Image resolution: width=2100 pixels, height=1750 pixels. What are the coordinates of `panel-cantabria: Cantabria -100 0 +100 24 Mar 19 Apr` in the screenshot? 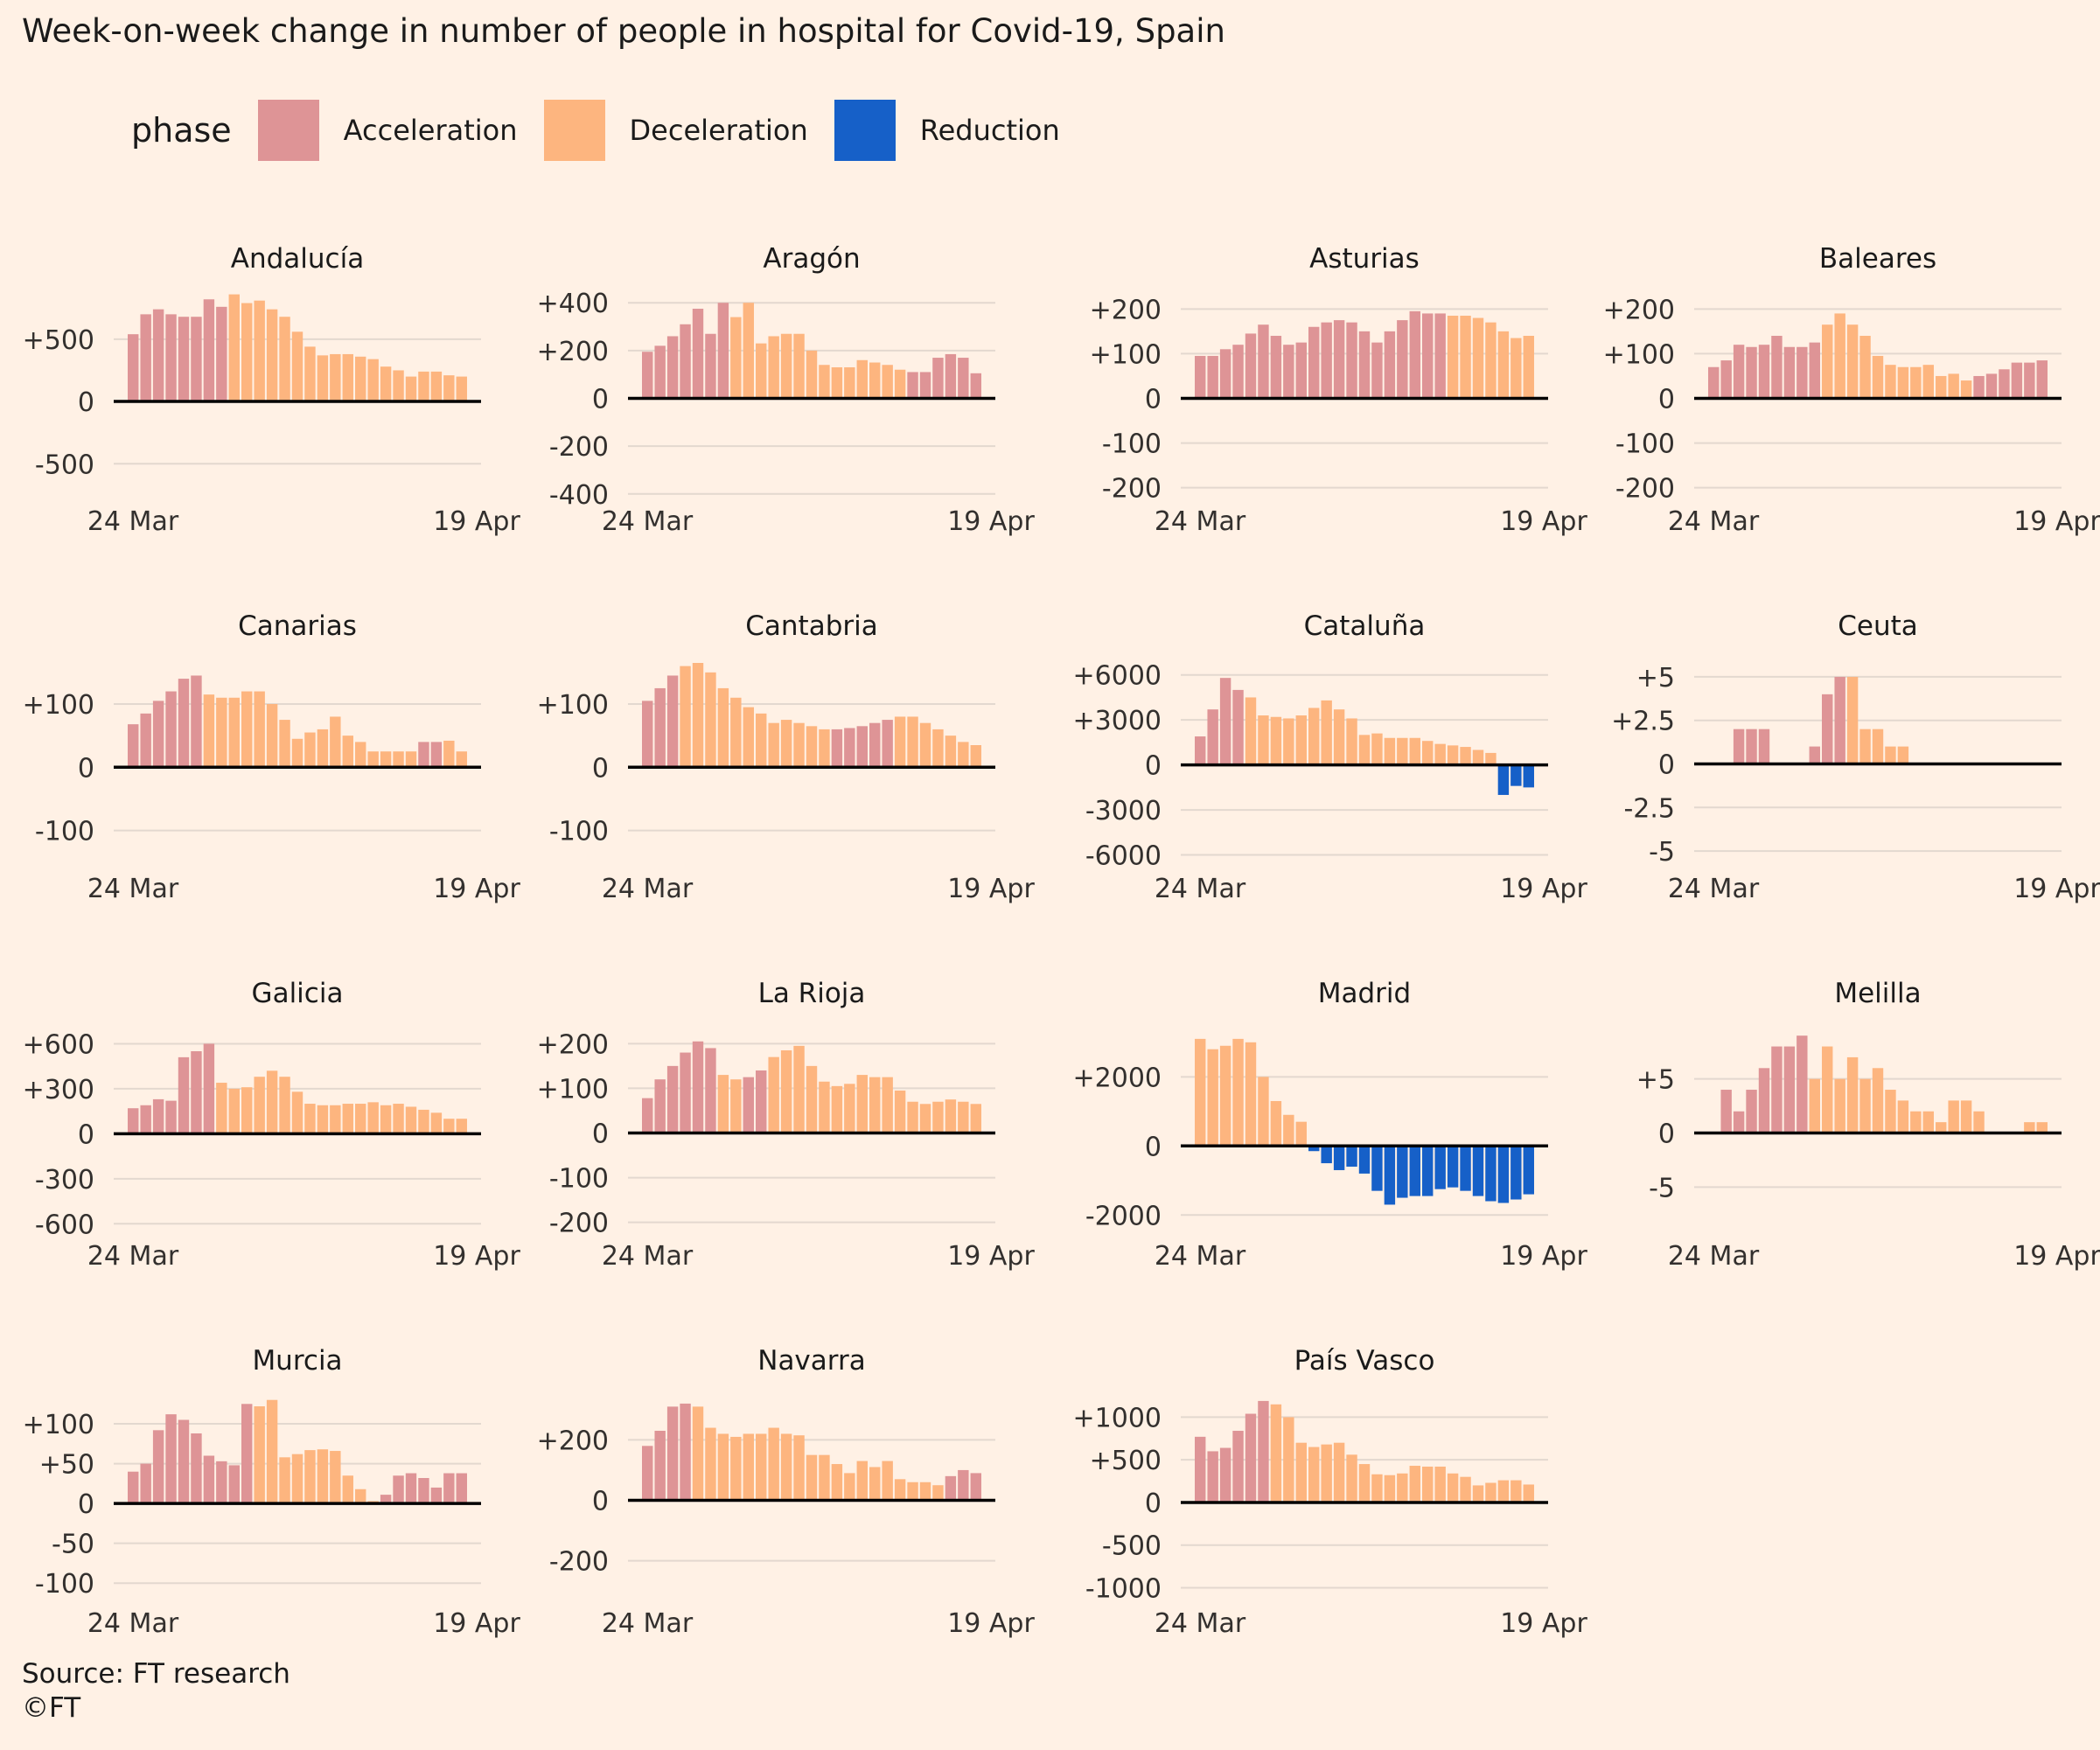 It's located at (786, 757).